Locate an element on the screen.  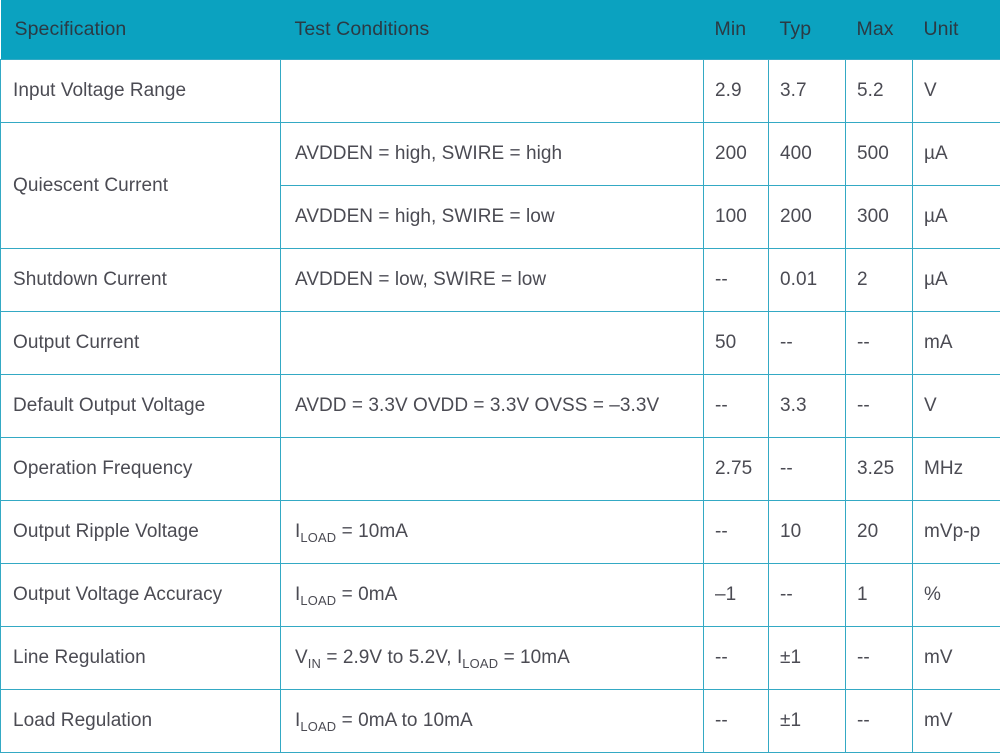
table-row: Output Voltage Accuracy ILOAD = 0mA –1 -- 1% is located at coordinates (500, 595).